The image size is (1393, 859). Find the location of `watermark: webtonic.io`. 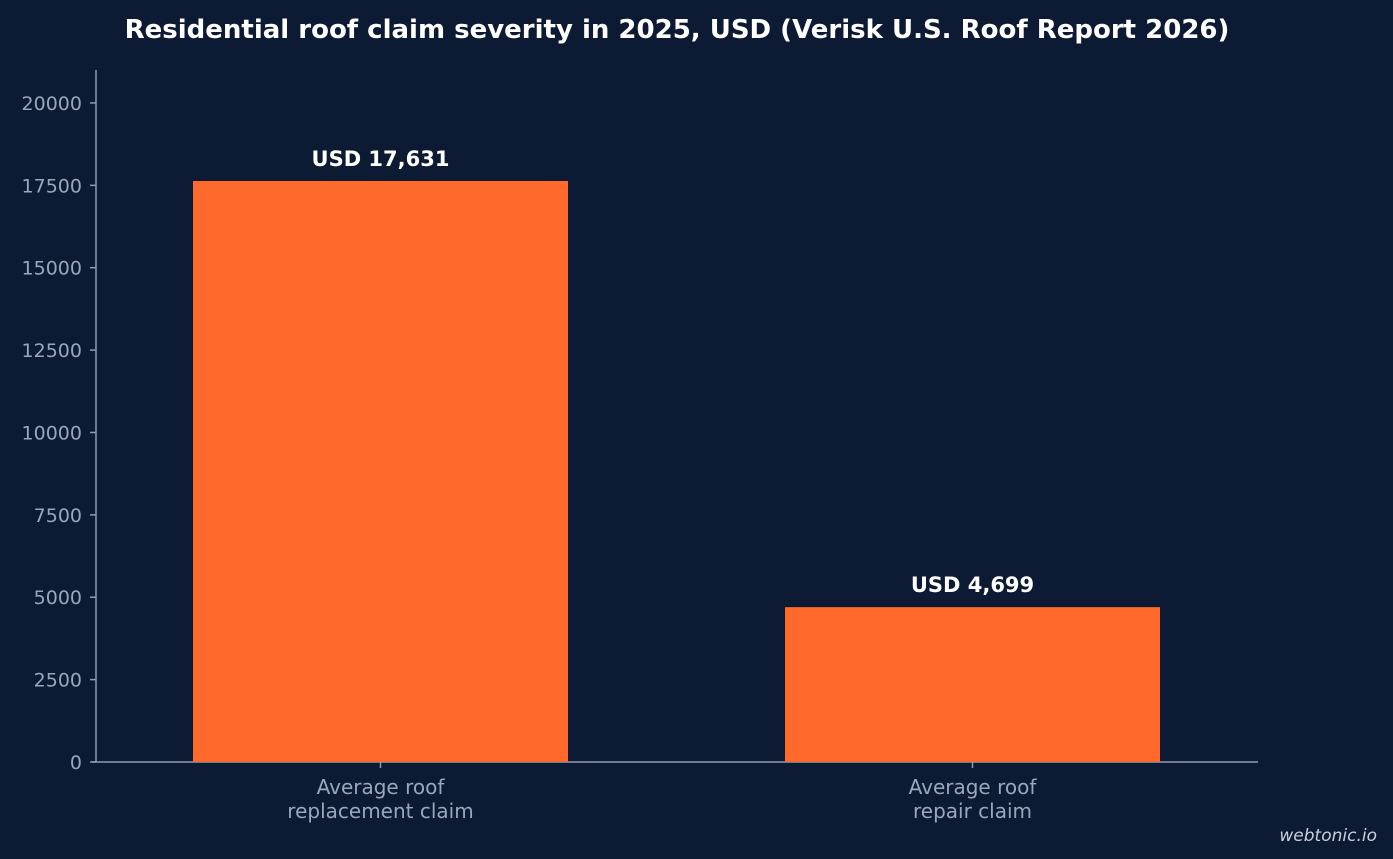

watermark: webtonic.io is located at coordinates (1328, 836).